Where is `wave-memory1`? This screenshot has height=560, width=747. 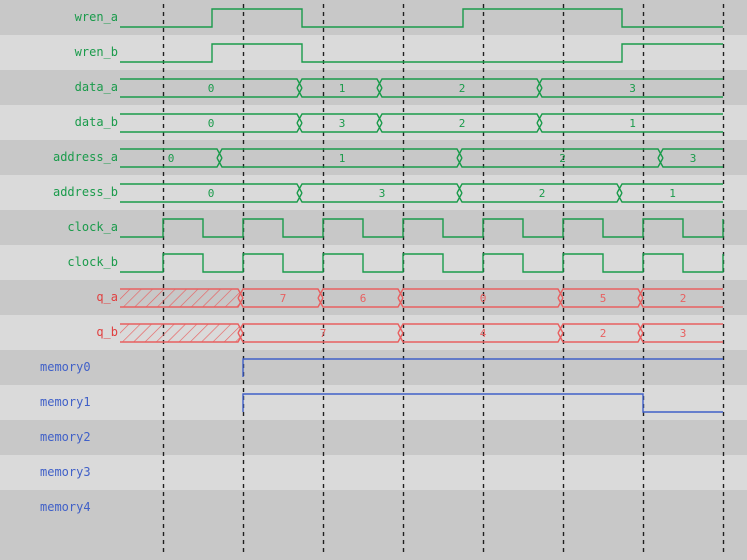 wave-memory1 is located at coordinates (482, 403).